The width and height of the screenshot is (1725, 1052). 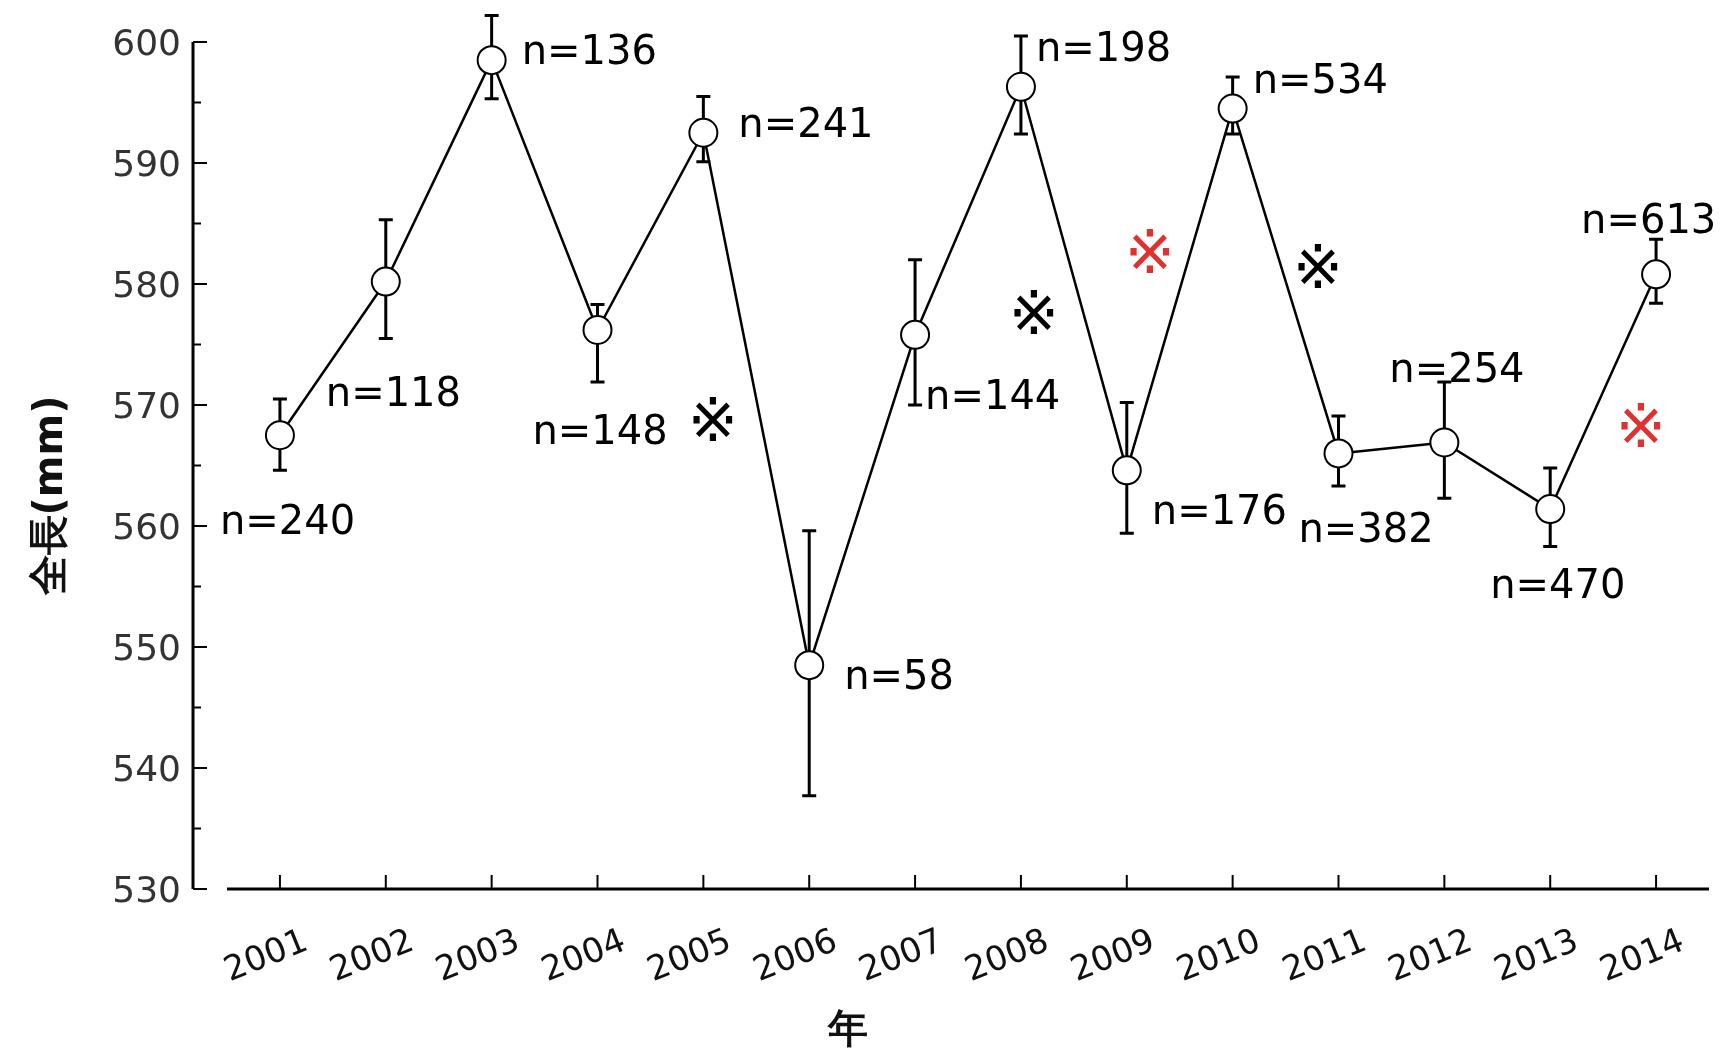 What do you see at coordinates (146, 163) in the screenshot?
I see `y-tick-label: 590` at bounding box center [146, 163].